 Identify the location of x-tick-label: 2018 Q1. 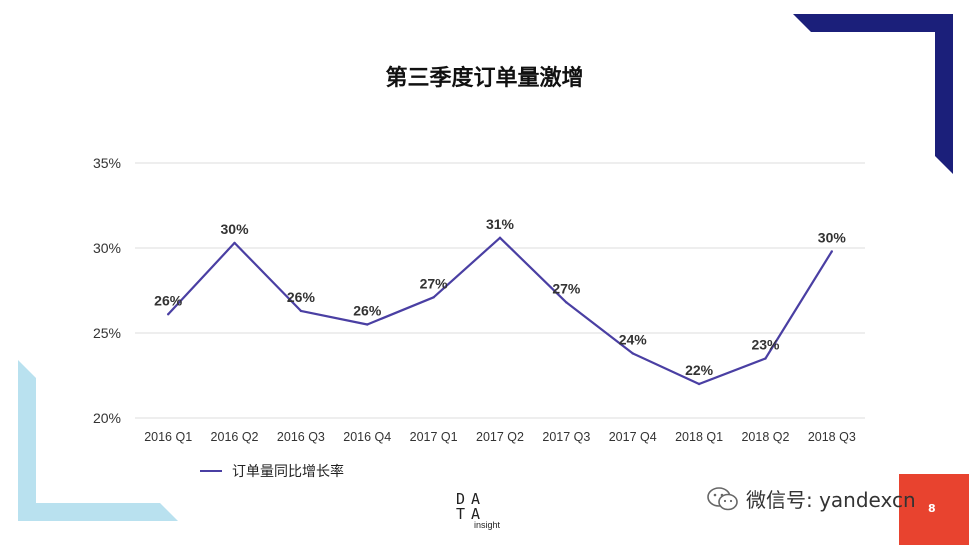
(699, 437).